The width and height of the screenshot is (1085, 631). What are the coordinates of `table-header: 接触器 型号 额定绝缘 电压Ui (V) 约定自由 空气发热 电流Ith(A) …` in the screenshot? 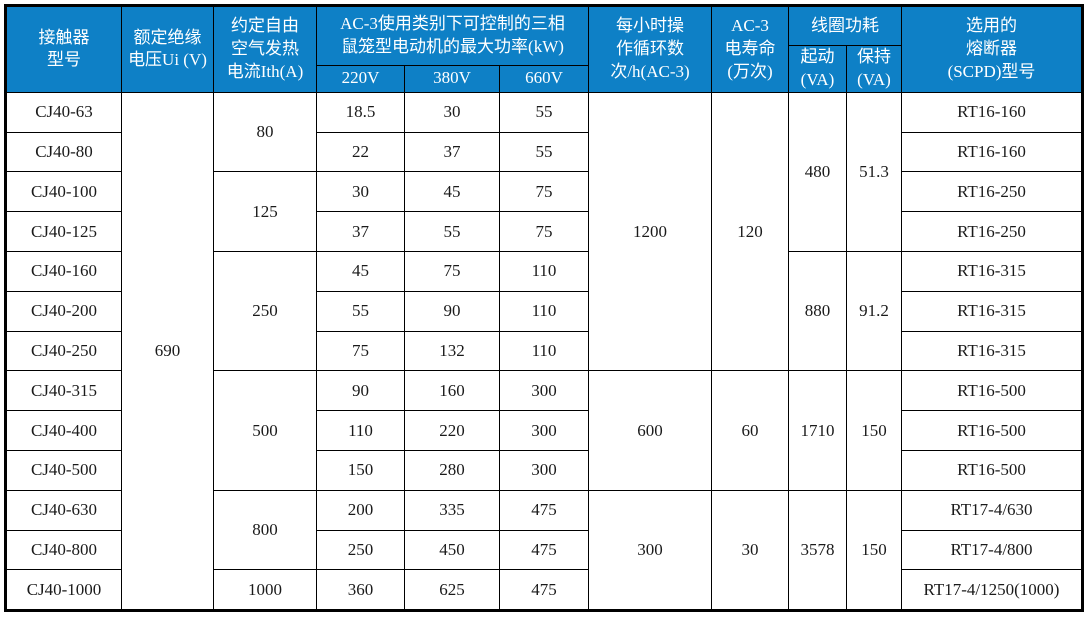 It's located at (544, 49).